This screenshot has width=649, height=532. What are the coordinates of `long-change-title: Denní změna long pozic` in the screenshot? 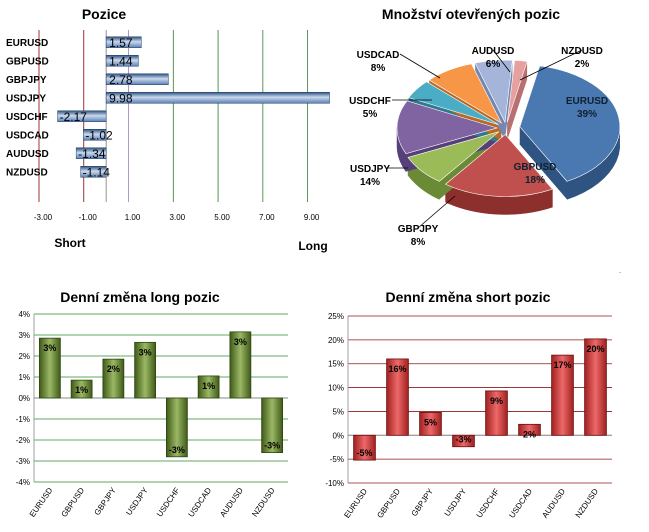 It's located at (140, 297).